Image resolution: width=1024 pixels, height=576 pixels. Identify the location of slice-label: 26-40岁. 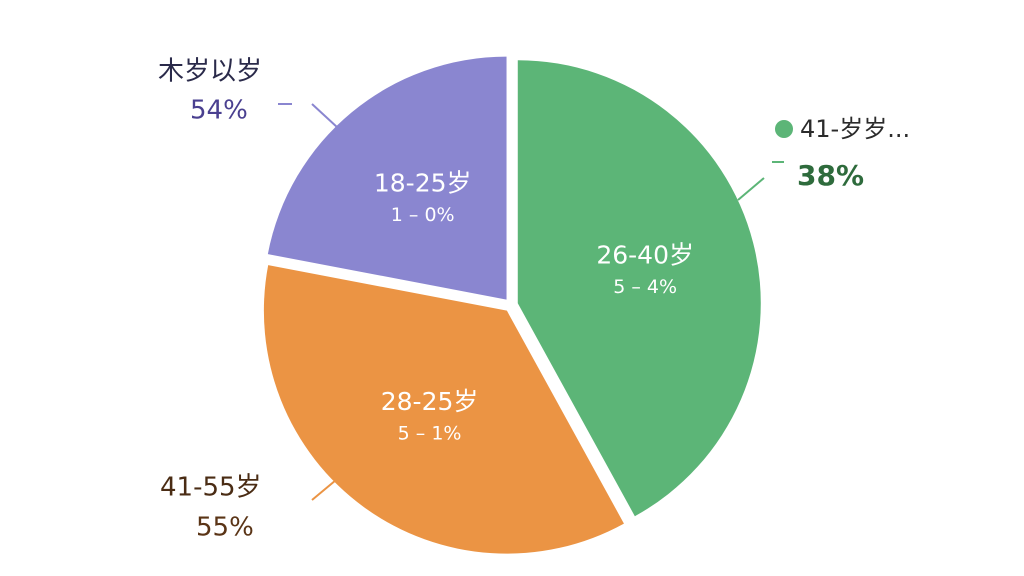
(645, 255).